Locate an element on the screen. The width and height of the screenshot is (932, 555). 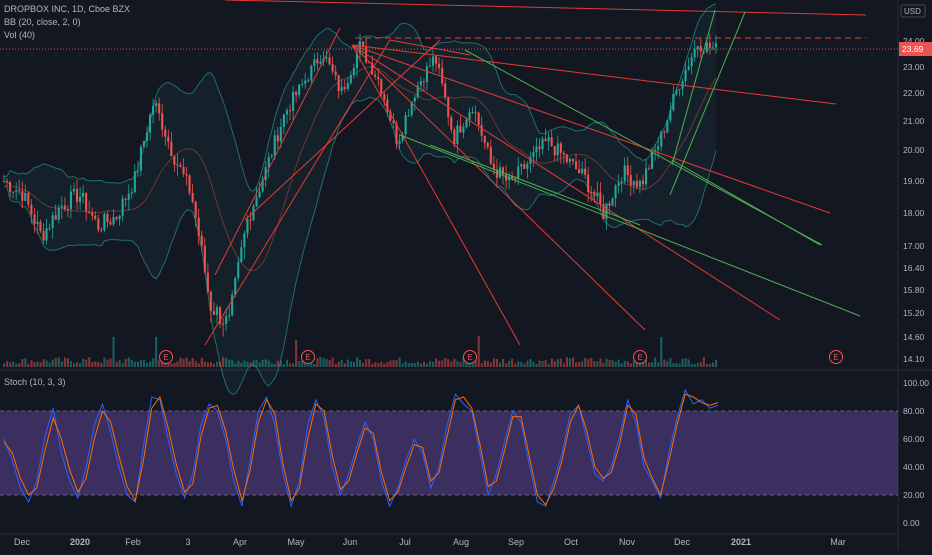
earnings-marker-label: E is located at coordinates (469, 357).